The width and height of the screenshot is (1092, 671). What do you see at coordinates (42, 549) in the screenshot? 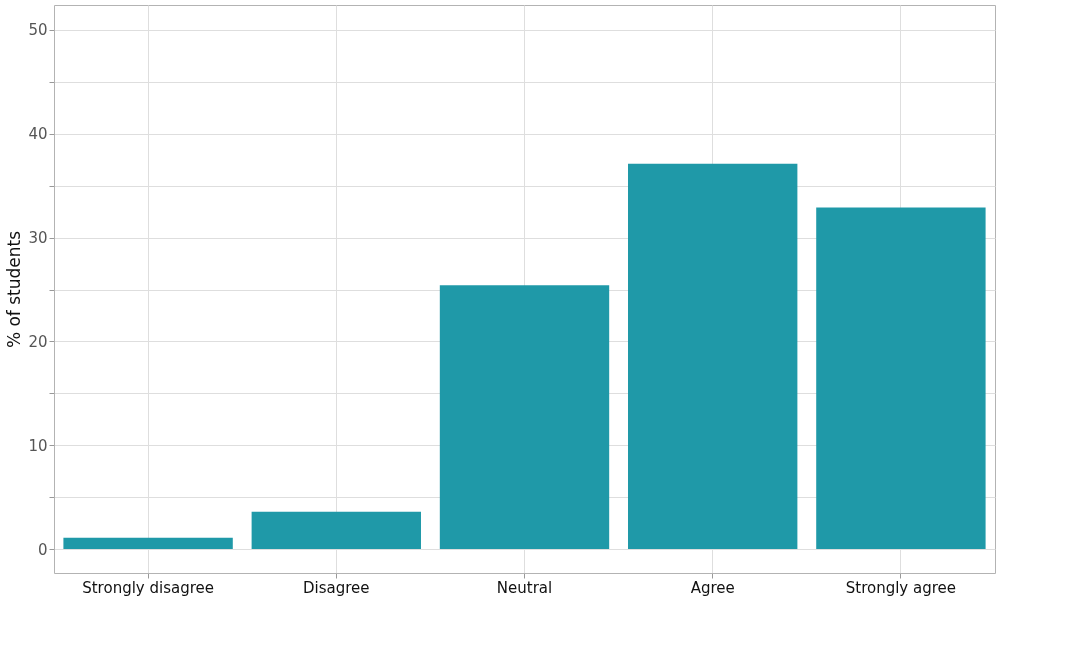
I see `y-tick-label: 0` at bounding box center [42, 549].